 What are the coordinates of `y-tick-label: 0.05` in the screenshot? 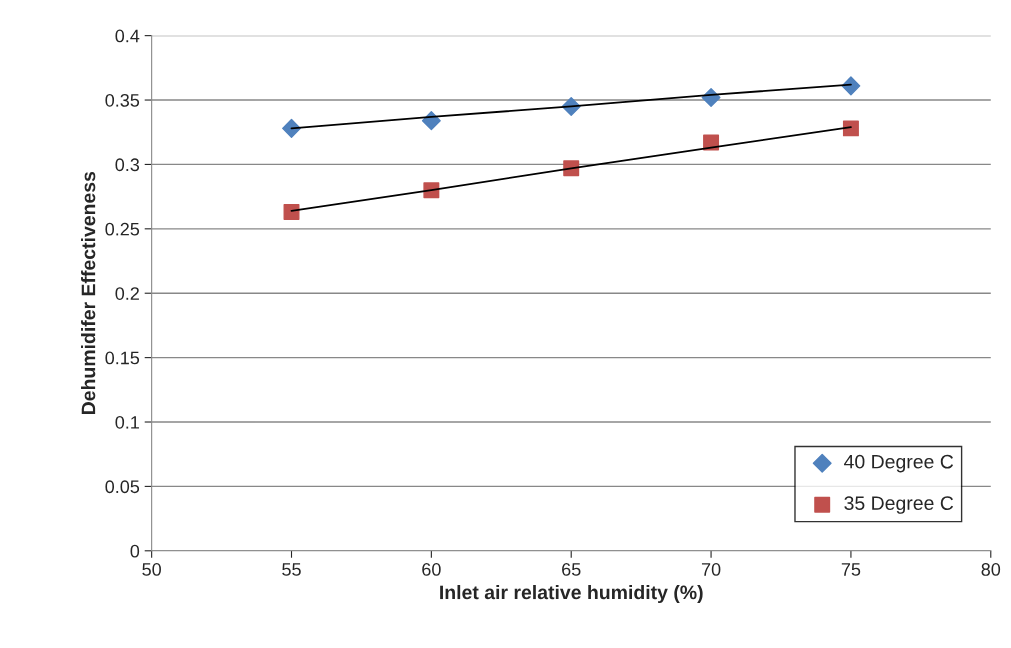 It's located at (122, 487).